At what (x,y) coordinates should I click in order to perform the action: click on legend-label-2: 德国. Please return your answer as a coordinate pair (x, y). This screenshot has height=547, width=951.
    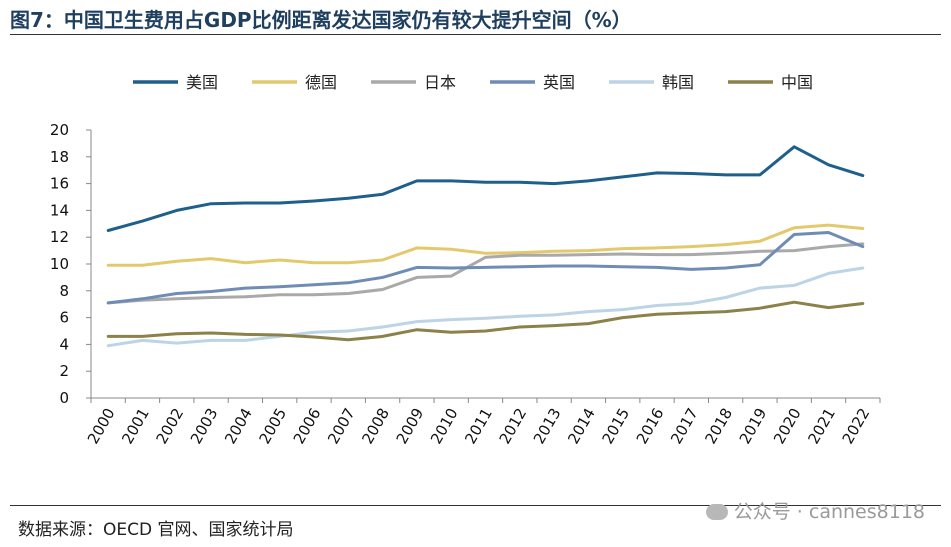
    Looking at the image, I should click on (321, 82).